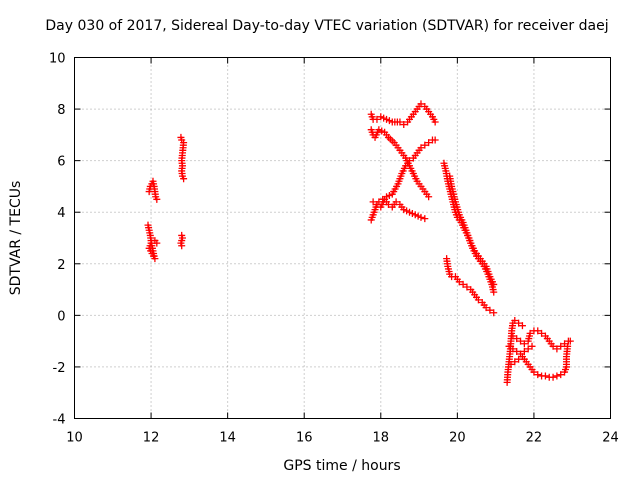 This screenshot has width=640, height=480. I want to click on y-tick-label: 4, so click(61, 213).